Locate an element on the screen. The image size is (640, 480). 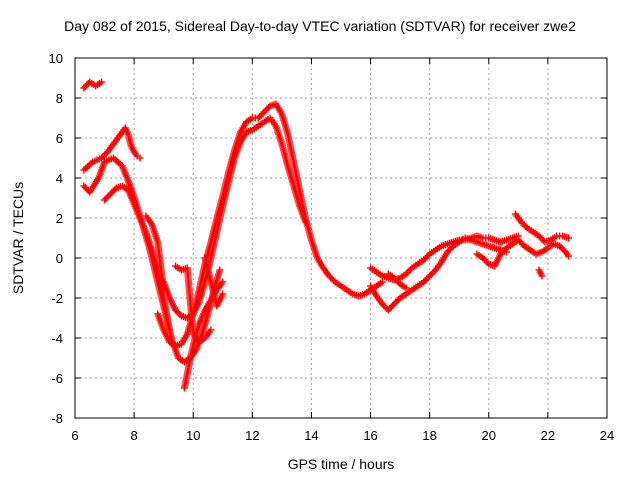
x-tick-label: 16 is located at coordinates (370, 435).